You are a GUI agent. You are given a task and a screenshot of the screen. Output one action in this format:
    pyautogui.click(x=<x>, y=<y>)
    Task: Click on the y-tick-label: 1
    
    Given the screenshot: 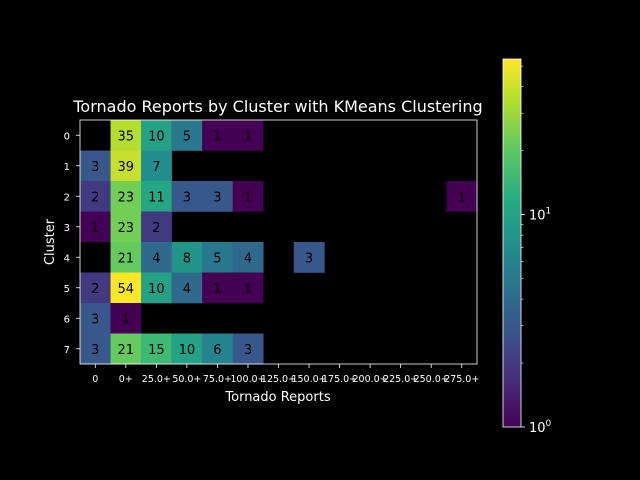 What is the action you would take?
    pyautogui.click(x=67, y=167)
    